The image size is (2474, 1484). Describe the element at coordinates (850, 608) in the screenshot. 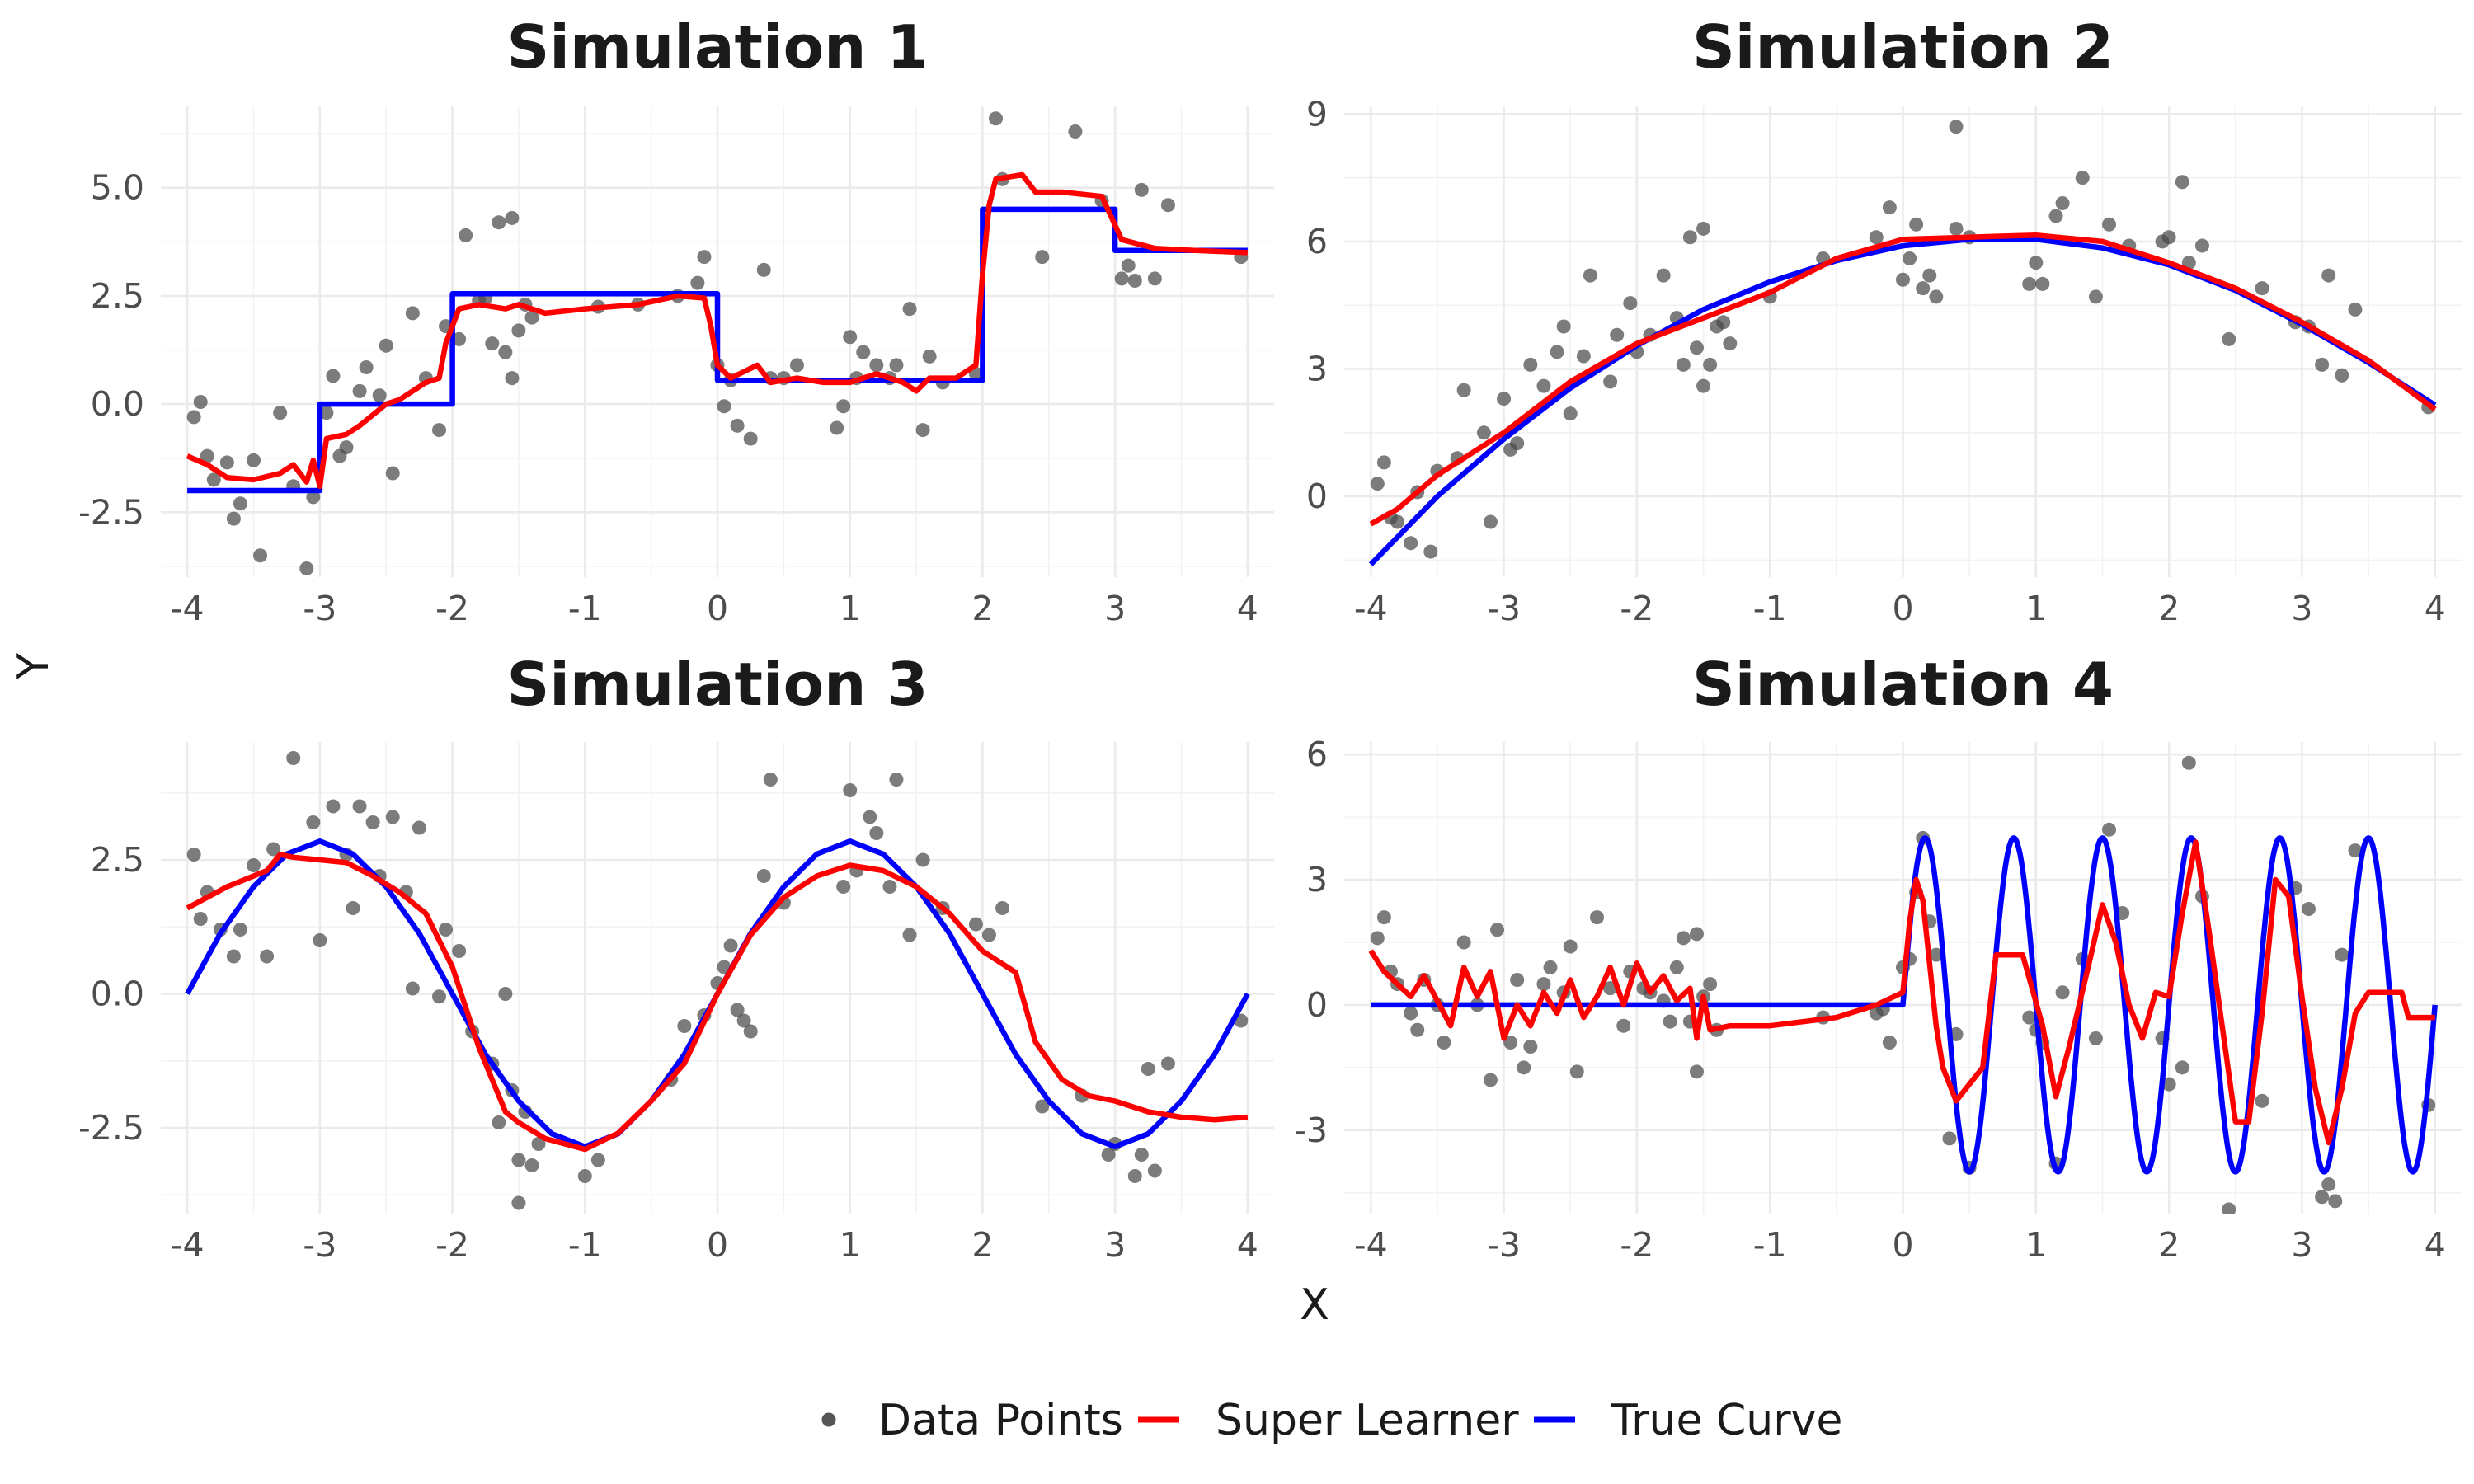

I see `sim1-x-tick-label: 1` at that location.